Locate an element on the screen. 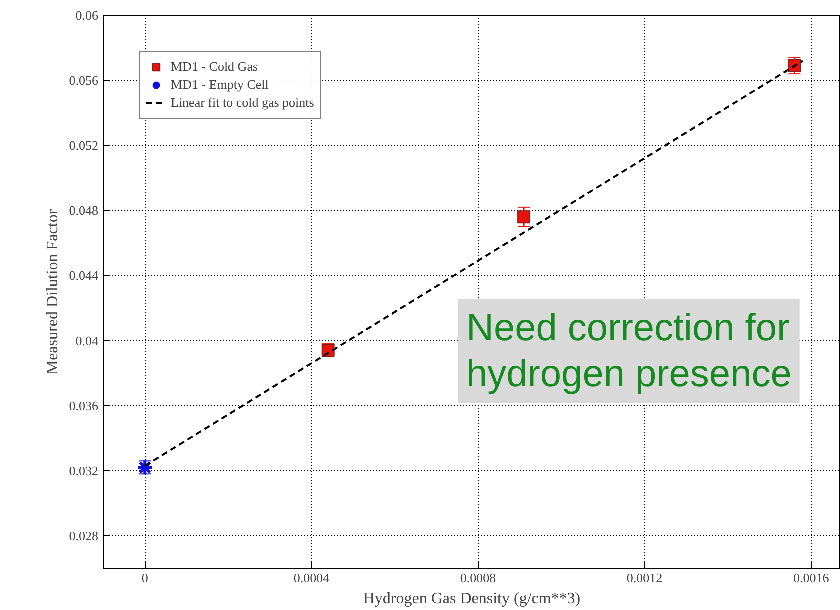 The width and height of the screenshot is (840, 610). y-tick-label: 0.036 is located at coordinates (84, 406).